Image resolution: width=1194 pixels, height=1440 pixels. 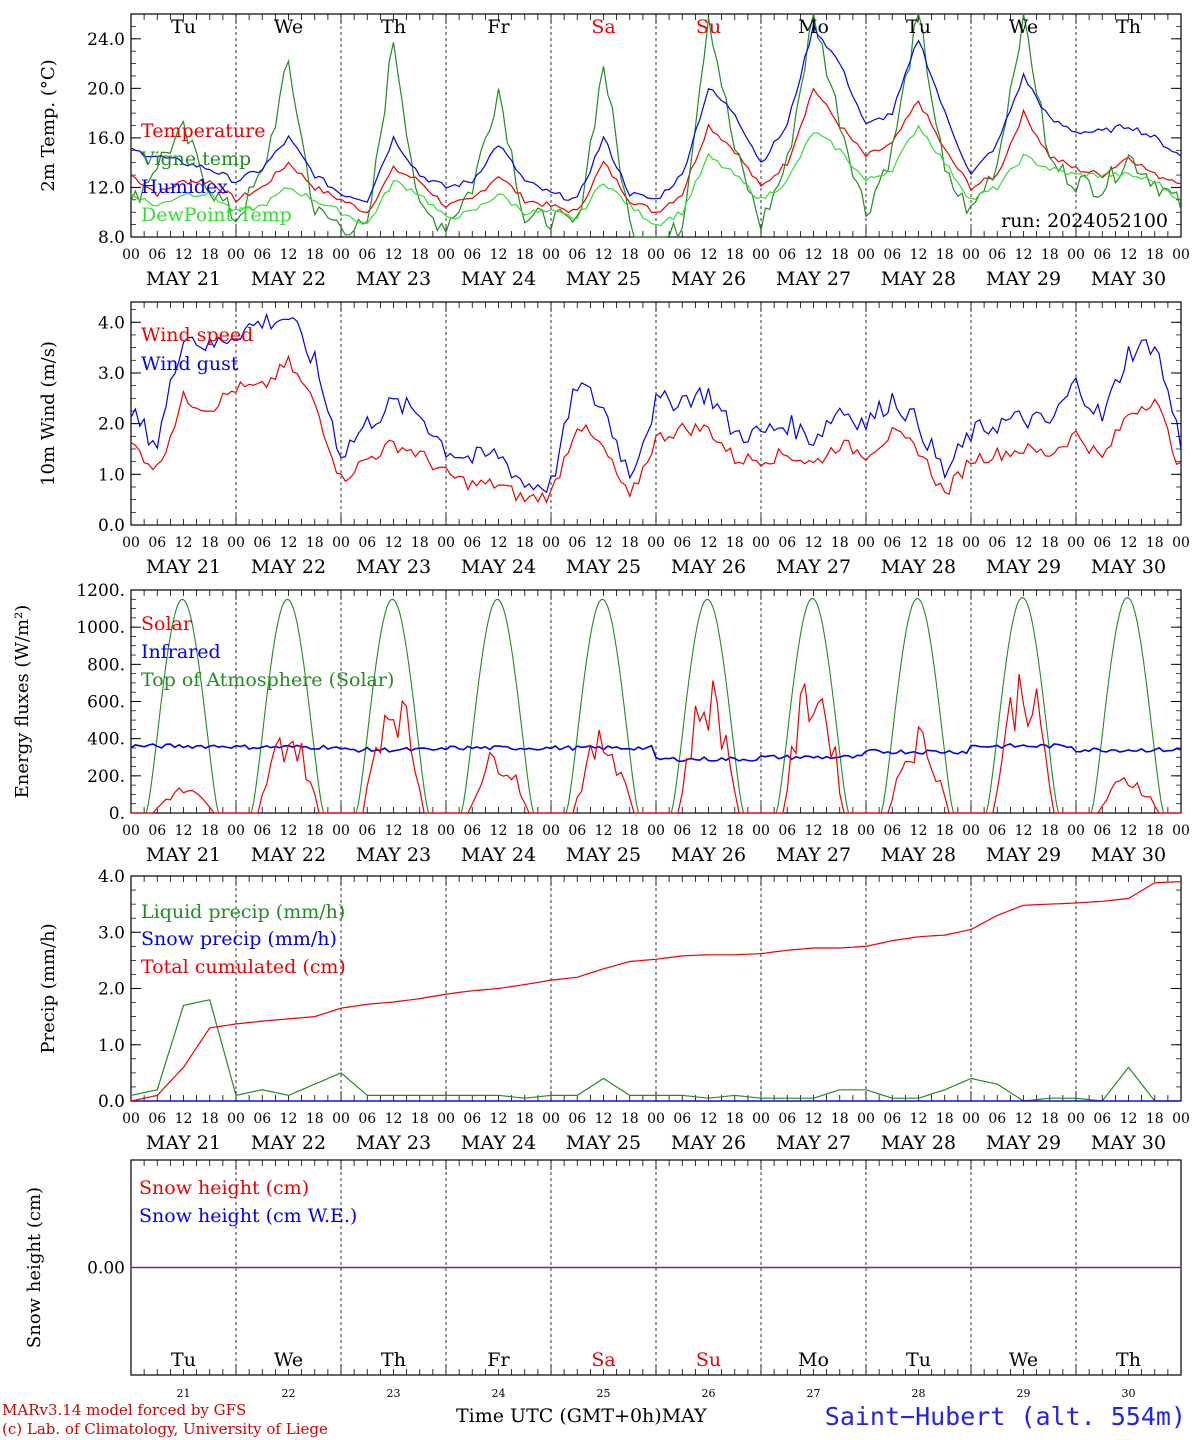 What do you see at coordinates (111, 933) in the screenshot?
I see `y-tick-label: 3.0` at bounding box center [111, 933].